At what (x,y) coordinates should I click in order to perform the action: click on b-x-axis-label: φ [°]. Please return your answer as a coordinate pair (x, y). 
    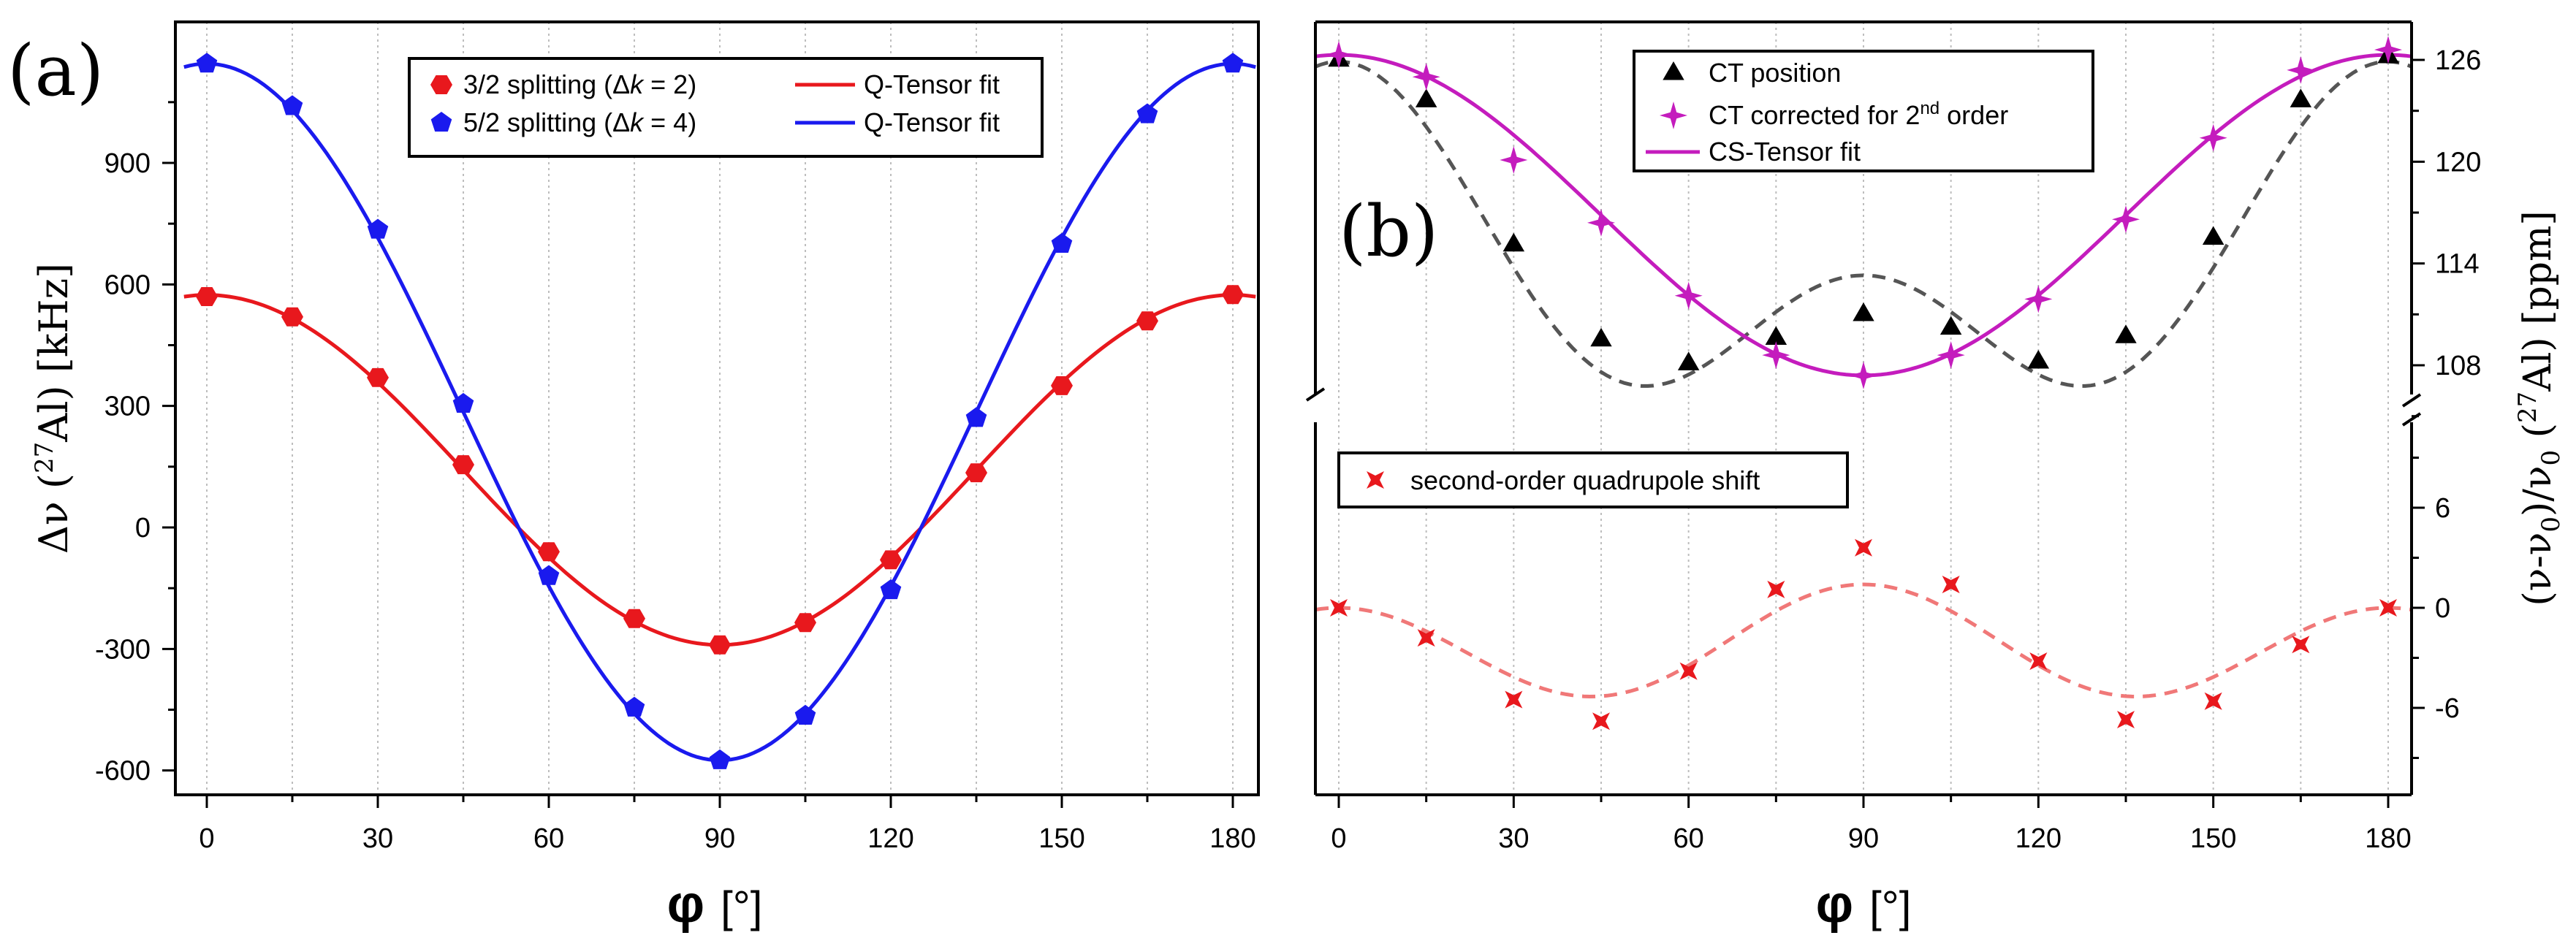
    Looking at the image, I should click on (1864, 904).